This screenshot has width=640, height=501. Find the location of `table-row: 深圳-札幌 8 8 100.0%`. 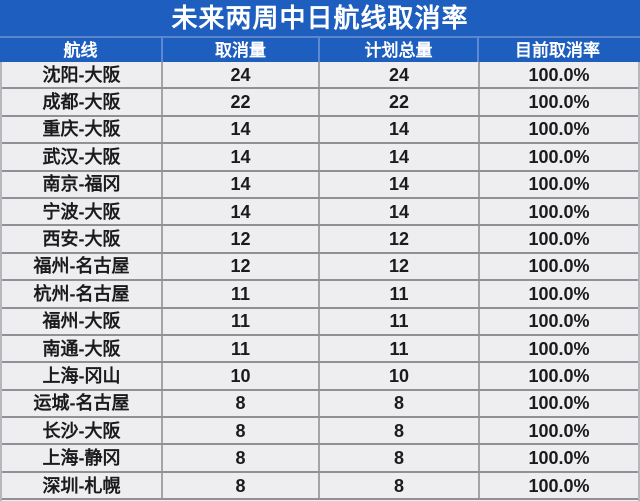

table-row: 深圳-札幌 8 8 100.0% is located at coordinates (320, 486).